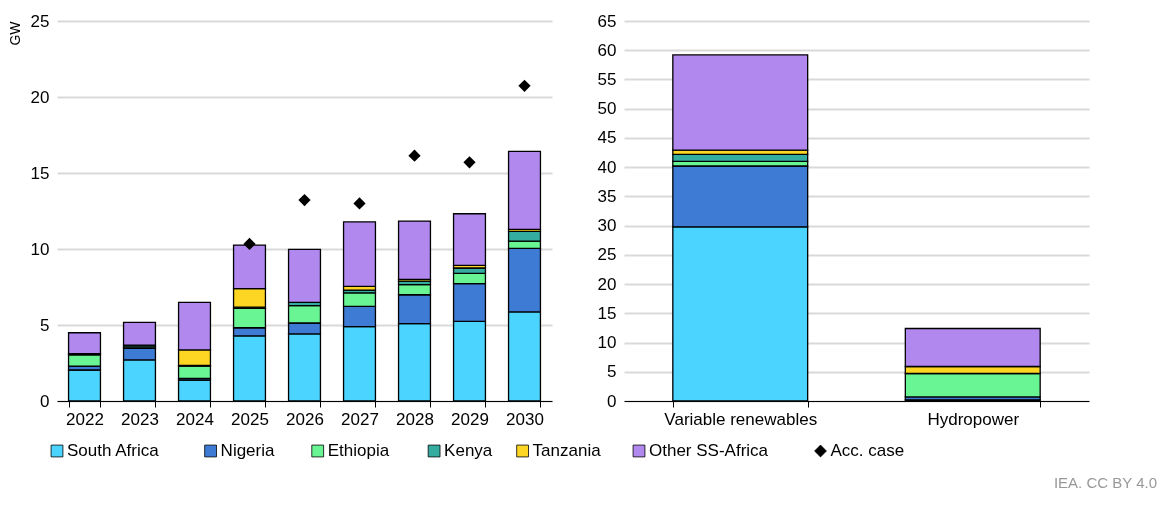  What do you see at coordinates (358, 450) in the screenshot?
I see `legend-label: Ethiopia` at bounding box center [358, 450].